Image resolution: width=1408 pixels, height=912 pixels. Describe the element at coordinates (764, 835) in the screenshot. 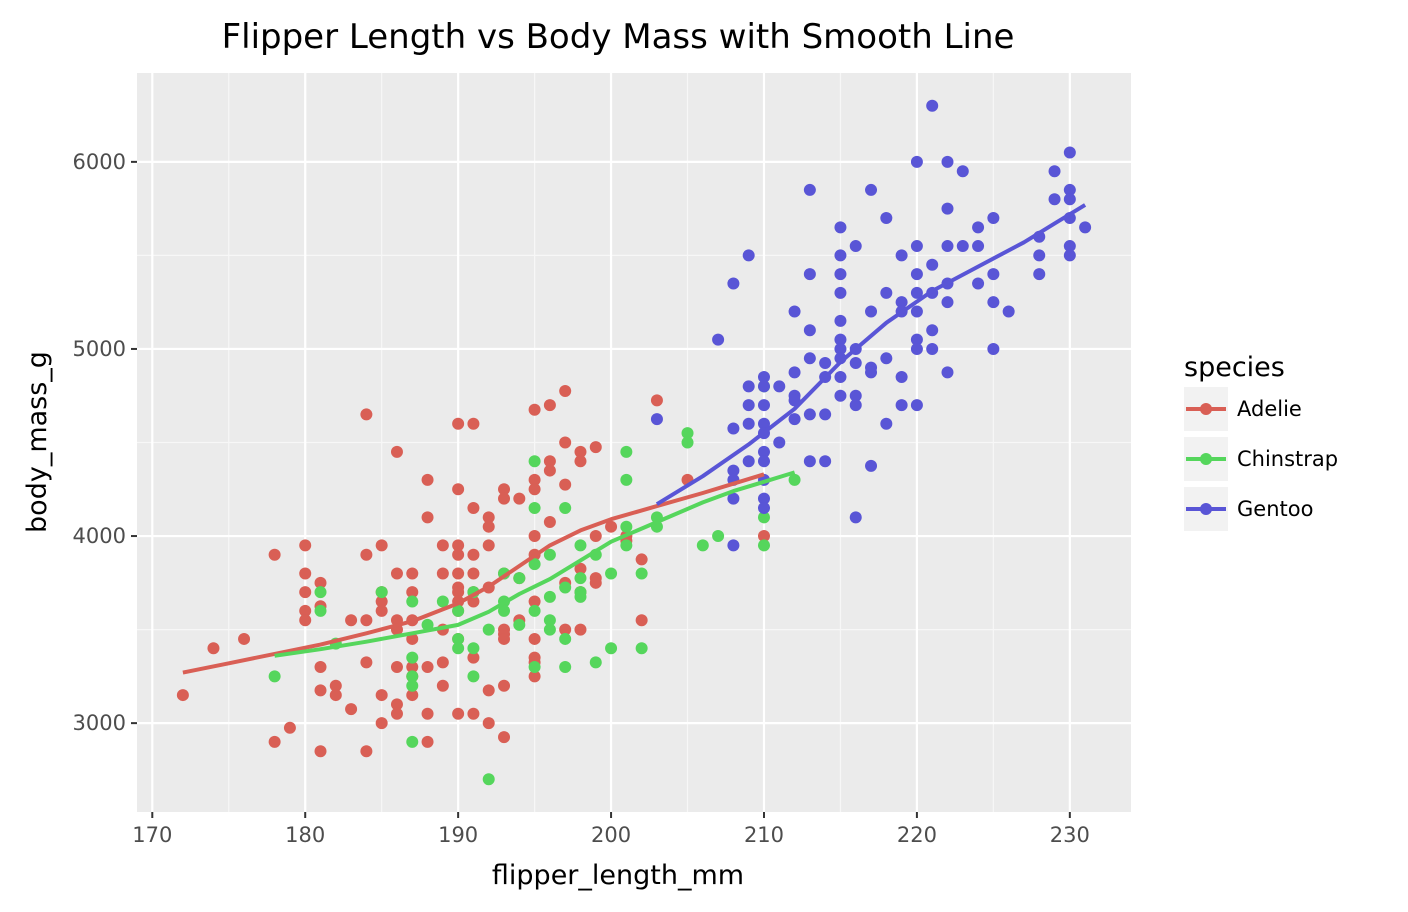

I see `x-tick-label: 210` at that location.